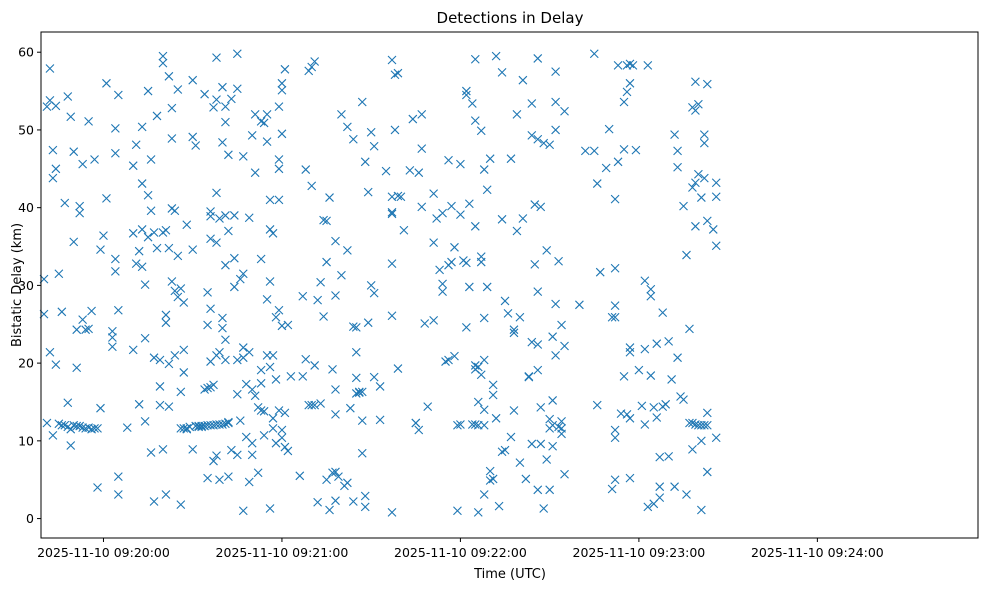 The image size is (989, 590). I want to click on x-tick-label: 2025-11-10 09:21:00, so click(282, 552).